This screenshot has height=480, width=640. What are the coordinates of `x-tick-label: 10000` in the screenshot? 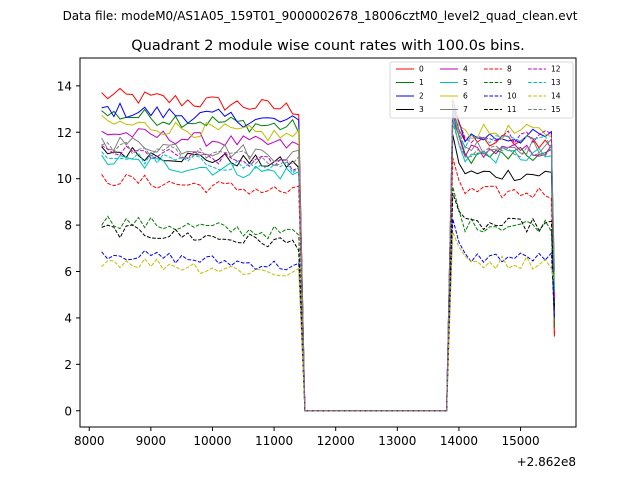 It's located at (212, 441).